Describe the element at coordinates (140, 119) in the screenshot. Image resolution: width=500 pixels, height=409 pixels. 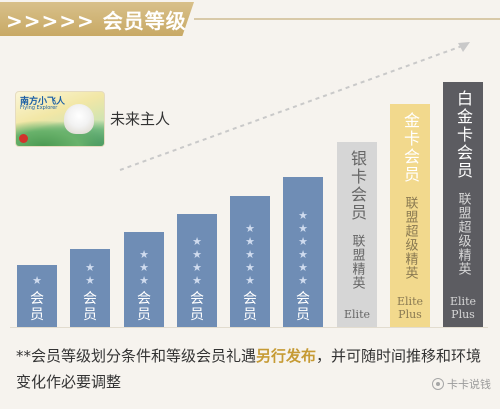
I see `card-caption: 未来主人` at that location.